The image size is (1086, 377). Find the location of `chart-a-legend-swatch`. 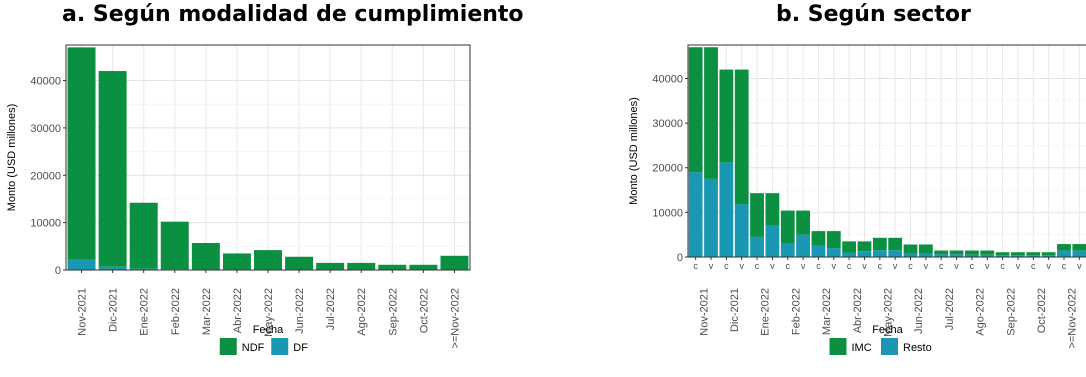

chart-a-legend-swatch is located at coordinates (280, 346).